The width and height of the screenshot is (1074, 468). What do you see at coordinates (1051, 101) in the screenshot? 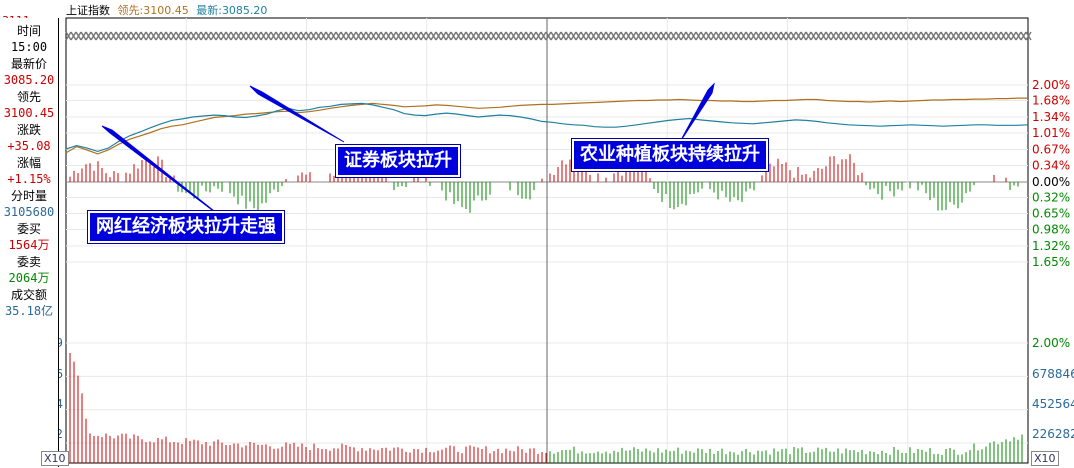
I see `price-axis-tick: 1.68%` at bounding box center [1051, 101].